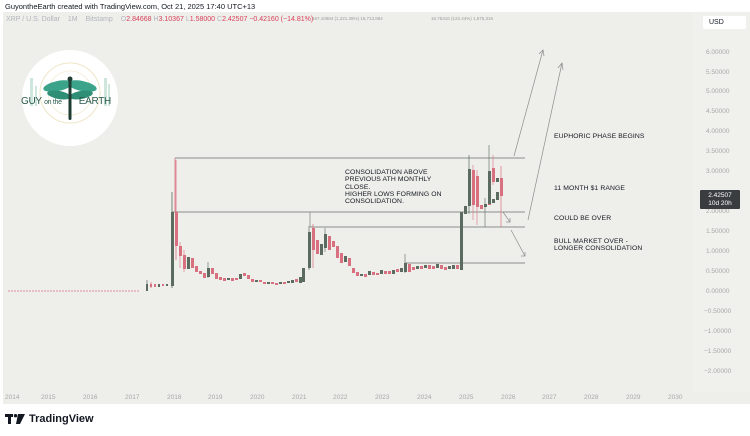  Describe the element at coordinates (591, 241) in the screenshot. I see `note-line: BULL MARKET OVER -` at that location.